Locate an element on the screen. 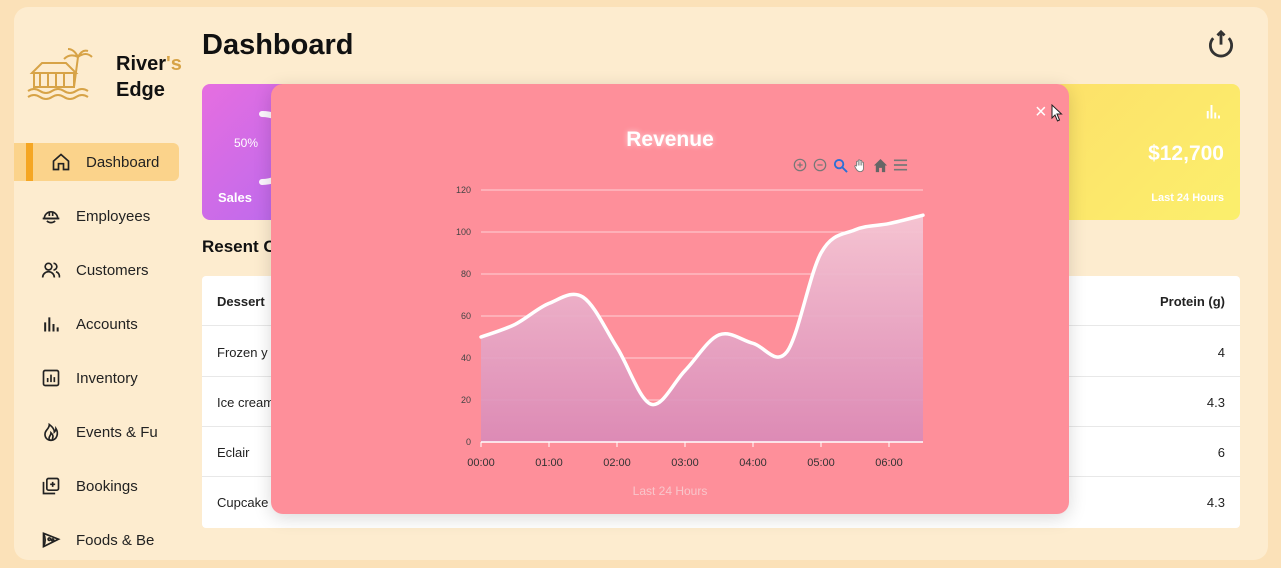 The width and height of the screenshot is (1281, 568). x-tick-label: 00:00 is located at coordinates (481, 463).